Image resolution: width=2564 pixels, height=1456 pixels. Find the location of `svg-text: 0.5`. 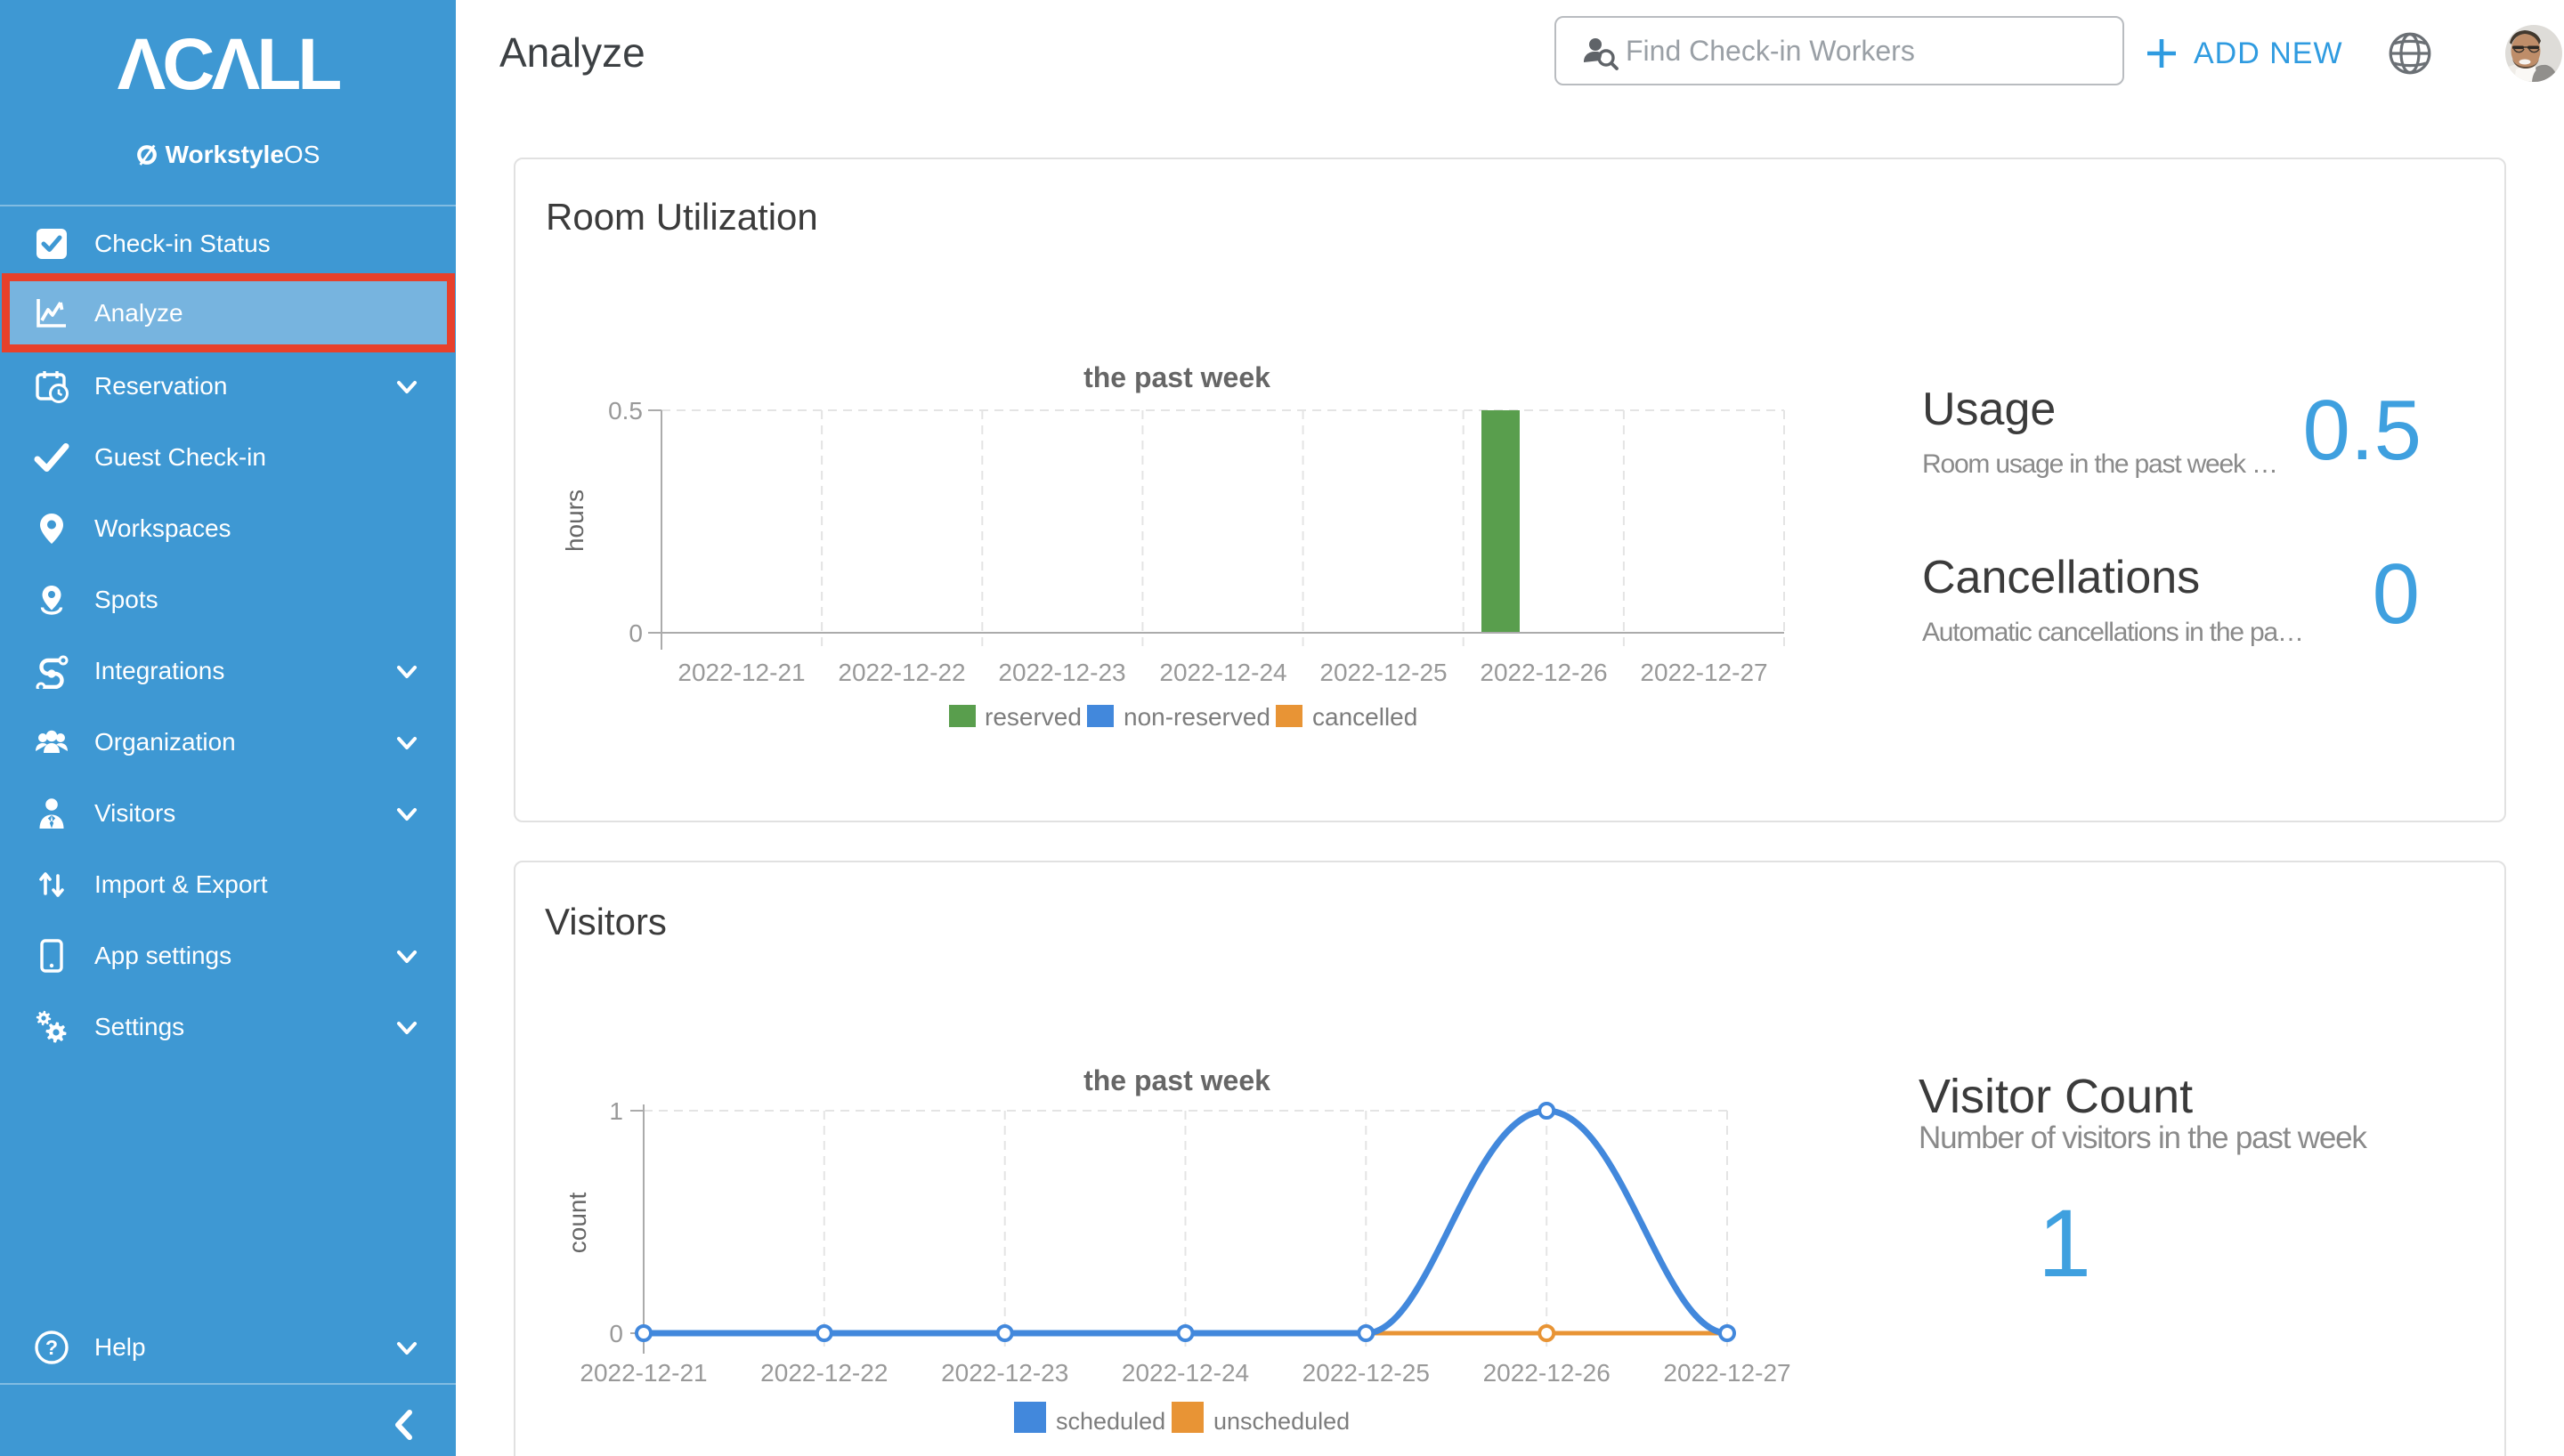

svg-text: 0.5 is located at coordinates (625, 411).